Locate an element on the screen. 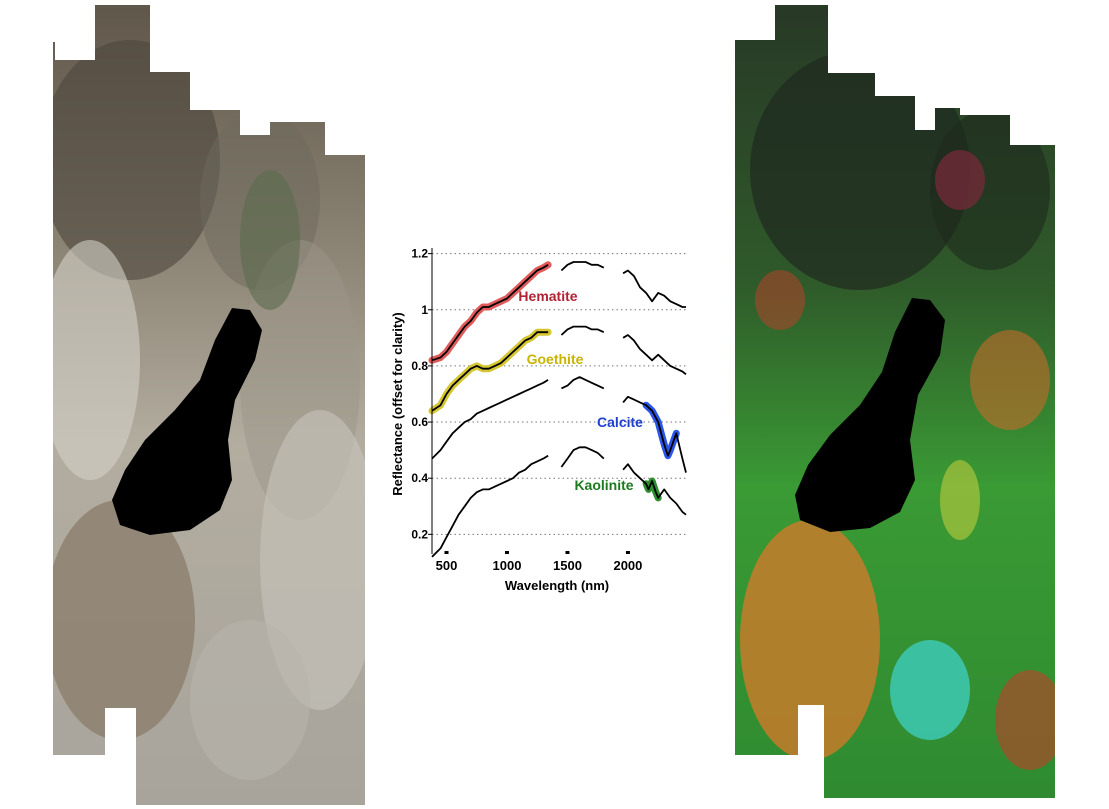  x-axis-label: Wavelength (nm) is located at coordinates (557, 585).